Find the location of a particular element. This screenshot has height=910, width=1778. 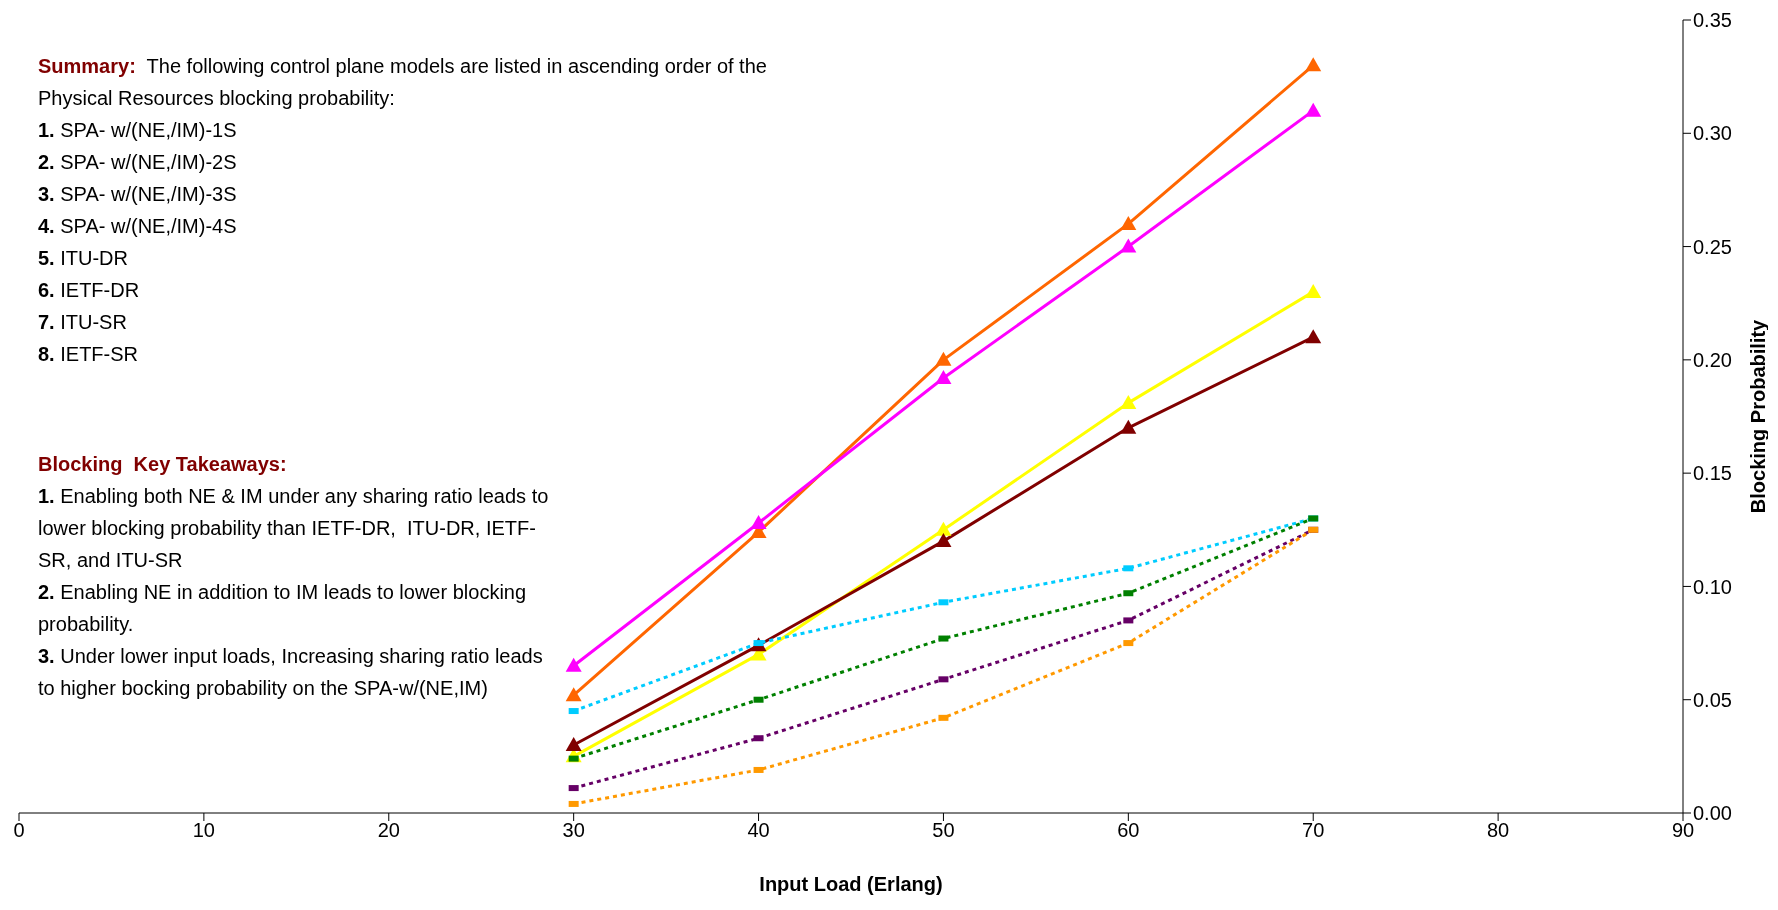

x-tick-label: 90 is located at coordinates (1683, 830).